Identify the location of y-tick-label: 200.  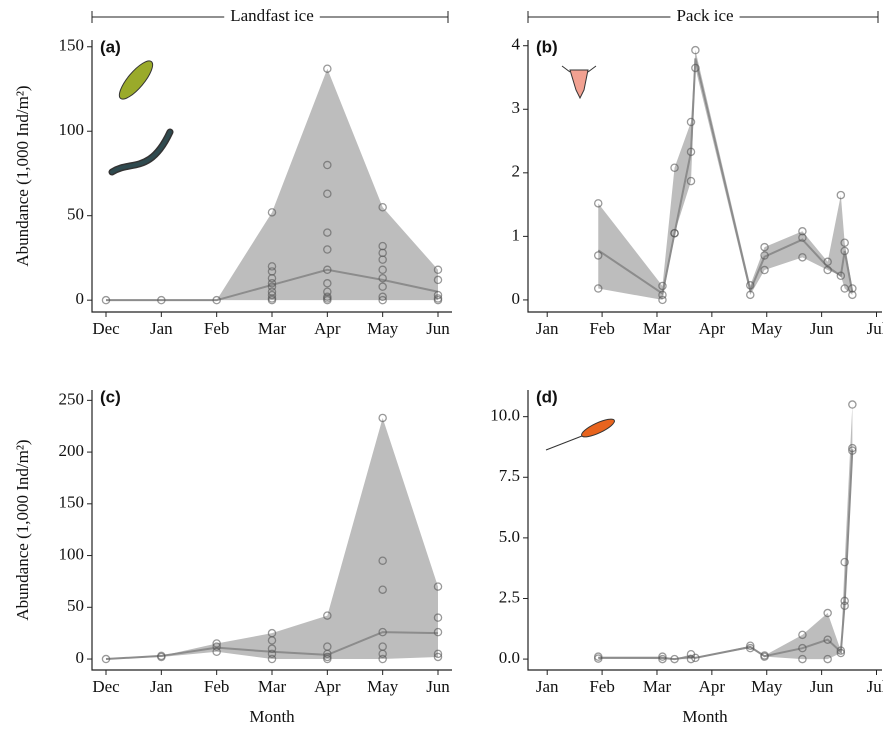
(72, 450).